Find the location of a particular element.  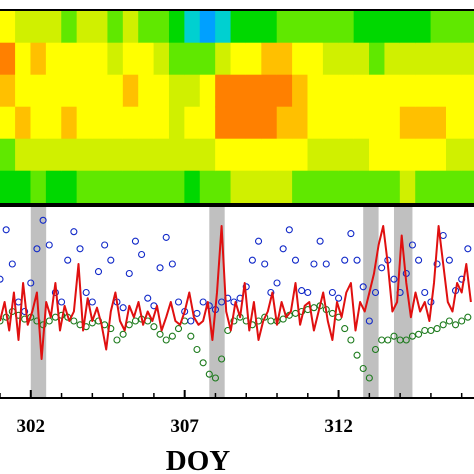

x-tick-label: 307 is located at coordinates (184, 426).